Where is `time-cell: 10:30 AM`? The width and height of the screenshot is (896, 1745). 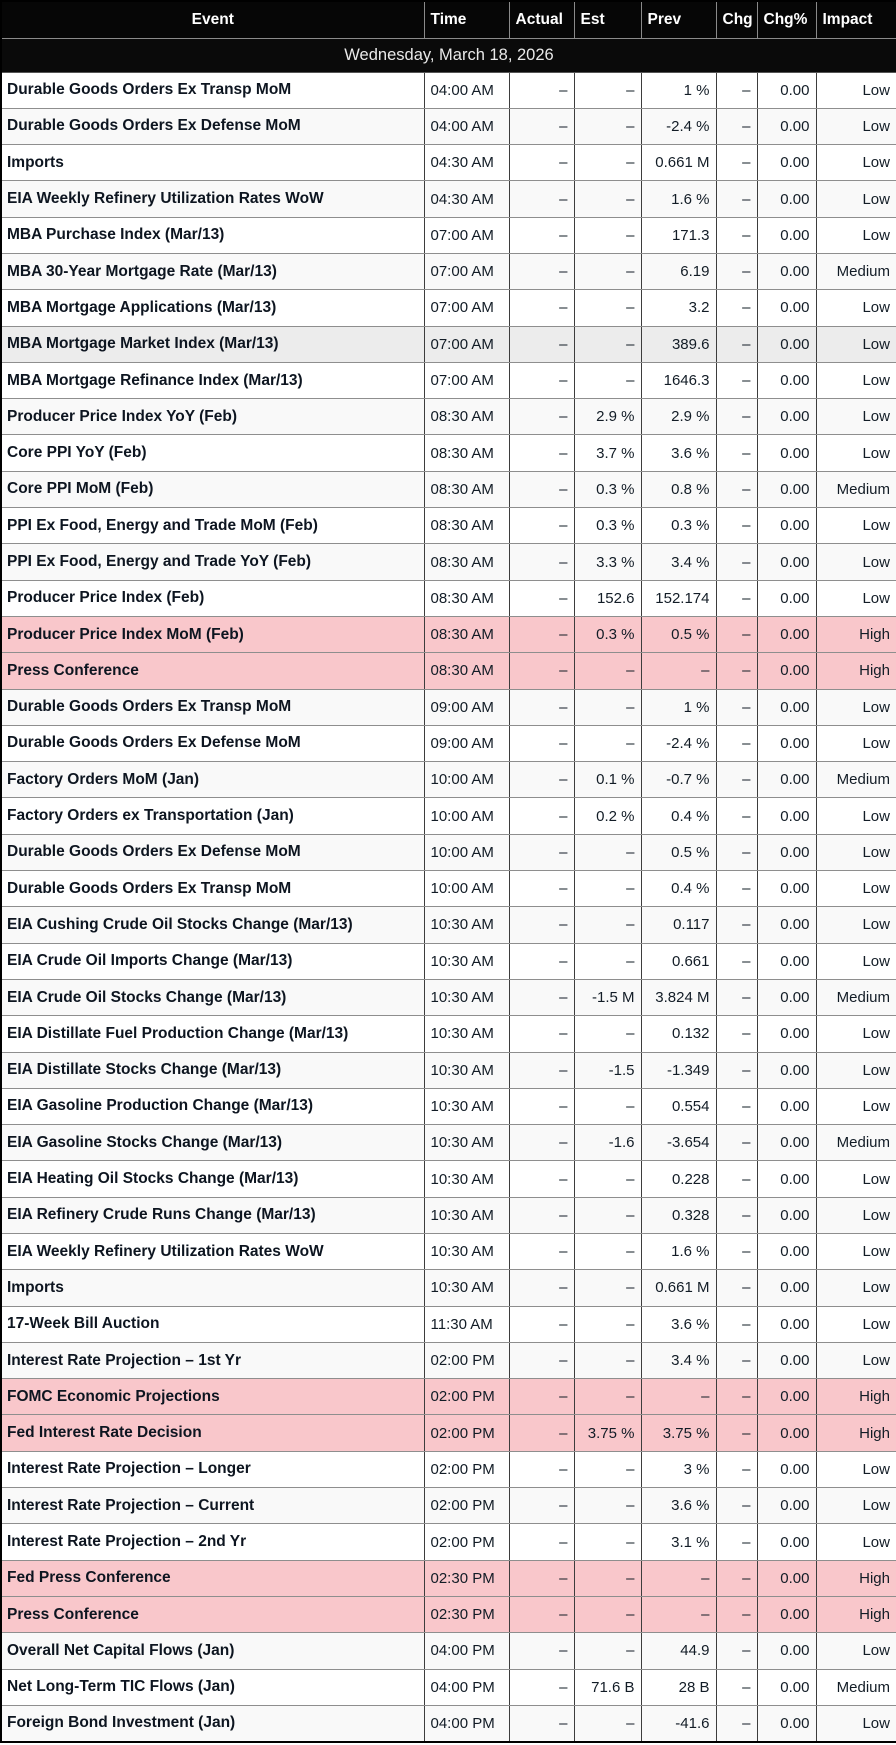
time-cell: 10:30 AM is located at coordinates (467, 1034).